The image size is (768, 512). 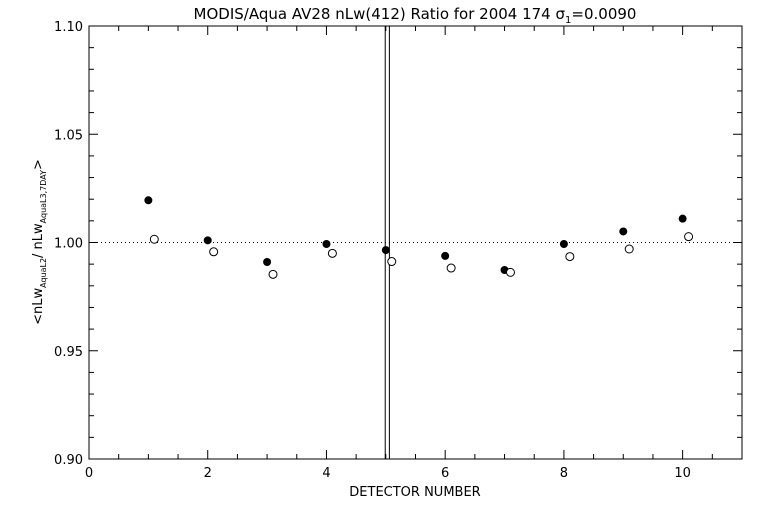 I want to click on ylabel-sub2: AquaL3,7DAY, so click(x=43, y=196).